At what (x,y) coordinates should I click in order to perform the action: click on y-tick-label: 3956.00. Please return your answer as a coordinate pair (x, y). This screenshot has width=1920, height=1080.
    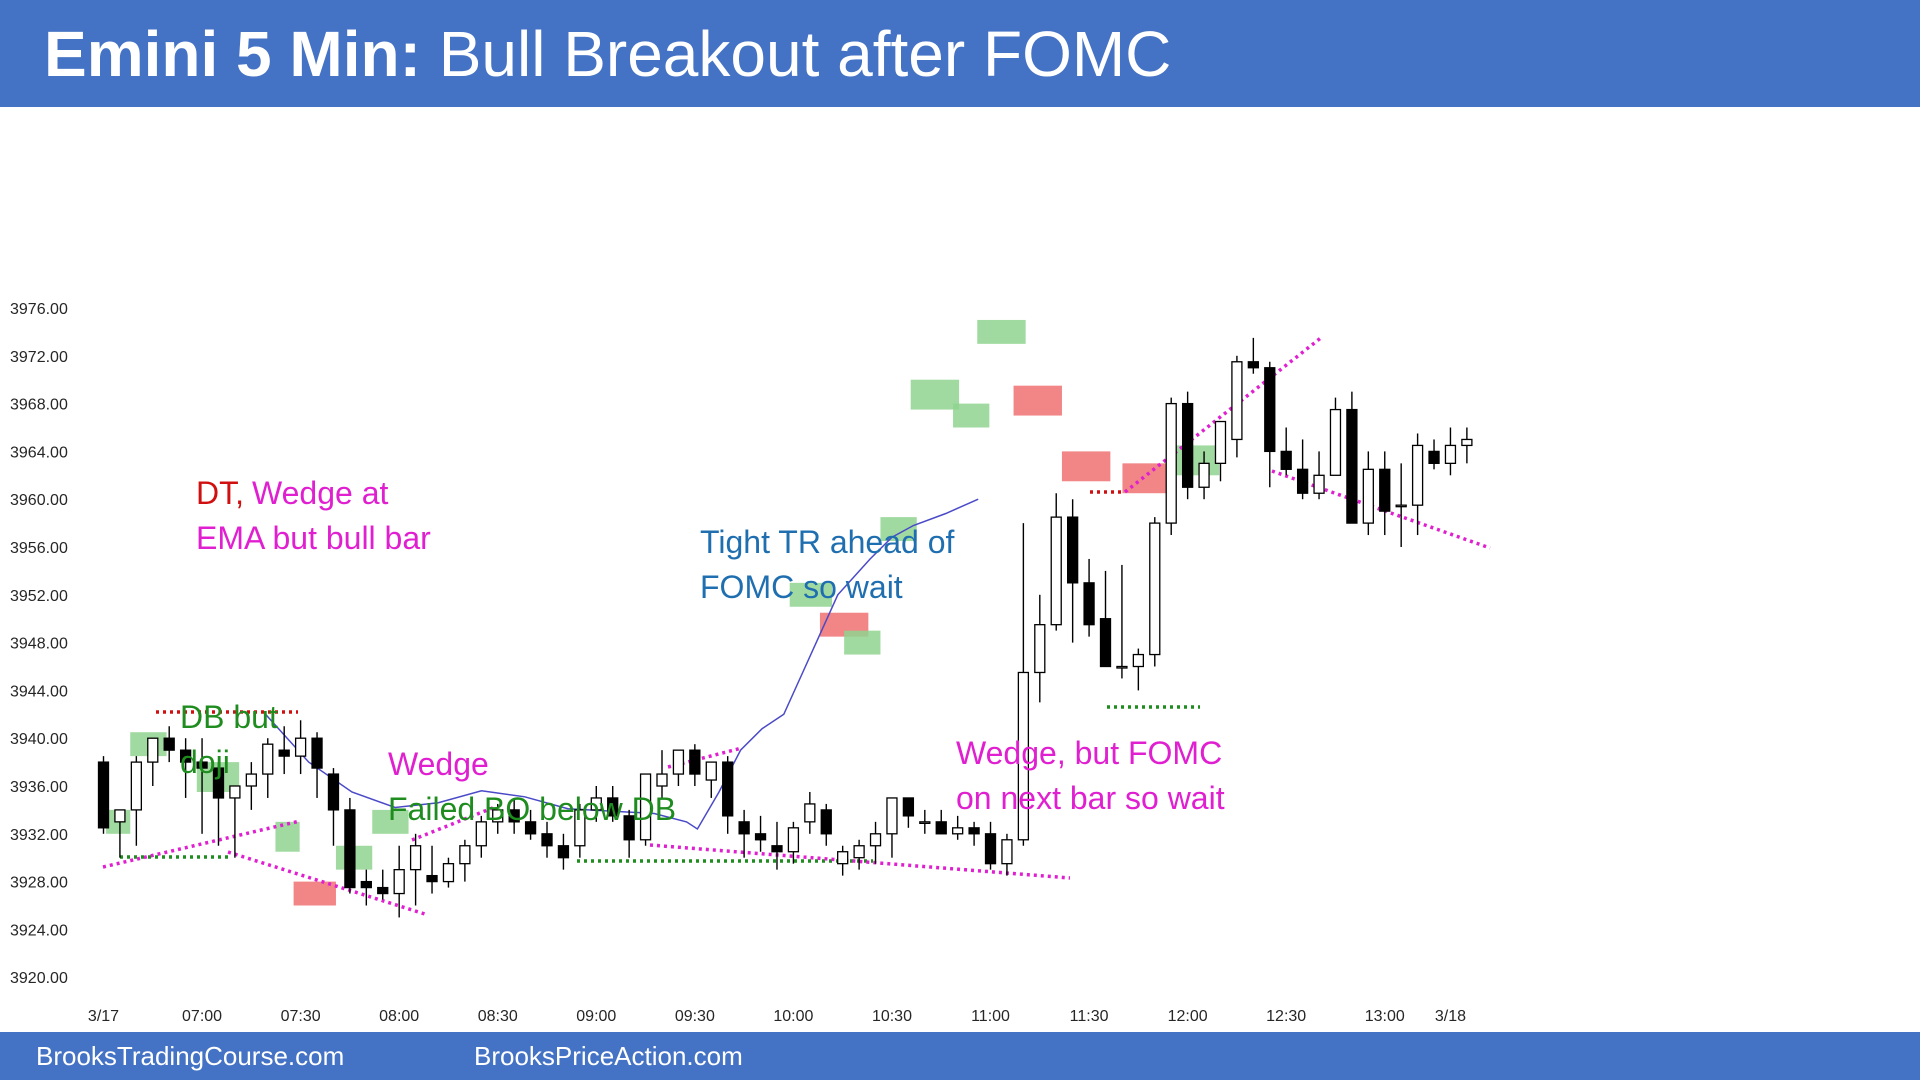
    Looking at the image, I should click on (39, 548).